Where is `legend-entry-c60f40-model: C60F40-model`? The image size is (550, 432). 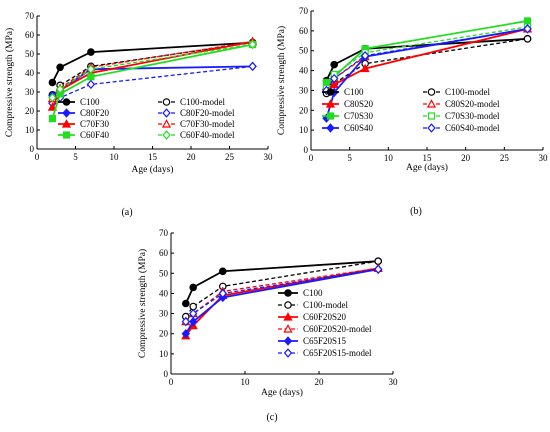
legend-entry-c60f40-model: C60F40-model is located at coordinates (207, 135).